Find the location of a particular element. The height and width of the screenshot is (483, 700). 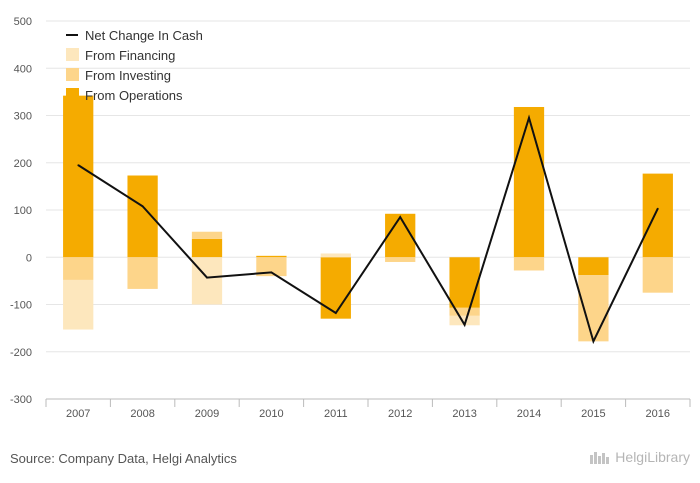

source-note: Source: Company Data, Helgi Analytics is located at coordinates (123, 458).